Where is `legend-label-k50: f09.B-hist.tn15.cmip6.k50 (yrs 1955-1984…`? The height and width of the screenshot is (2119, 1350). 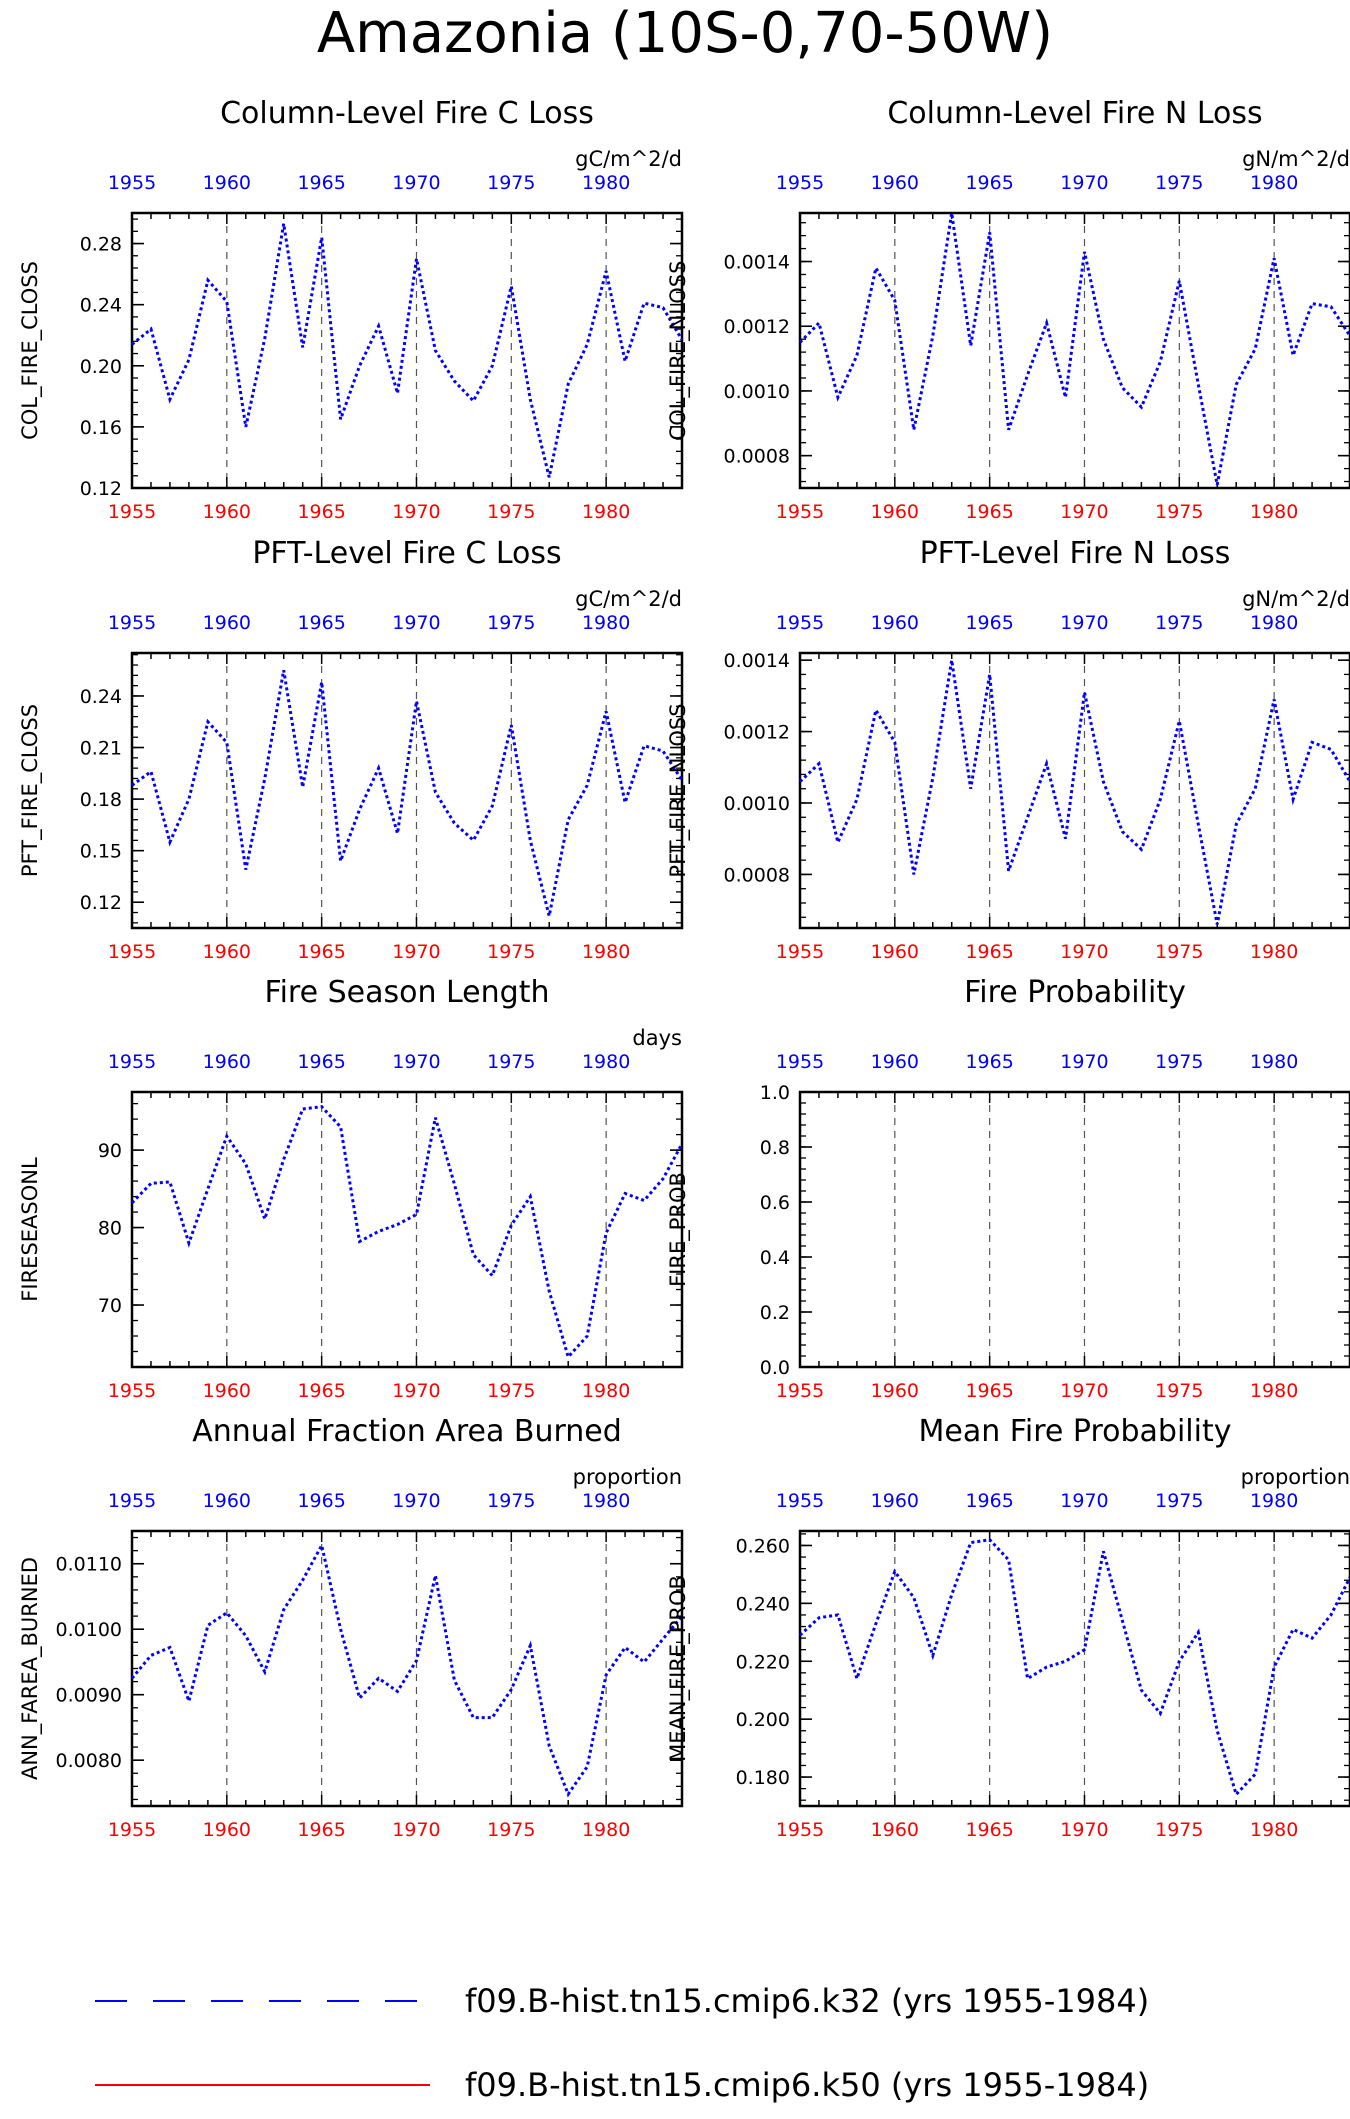 legend-label-k50: f09.B-hist.tn15.cmip6.k50 (yrs 1955-1984… is located at coordinates (807, 2085).